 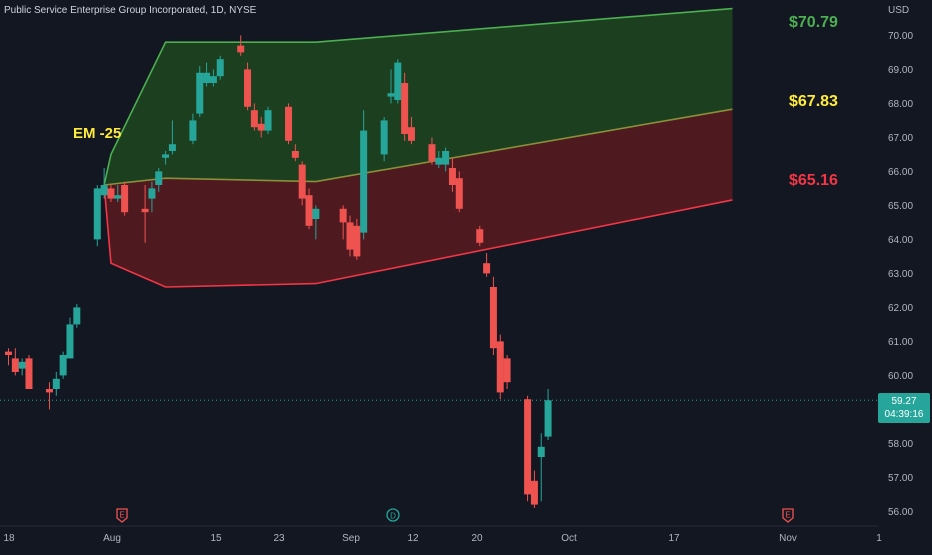 What do you see at coordinates (418, 236) in the screenshot?
I see `lower-boundary-line` at bounding box center [418, 236].